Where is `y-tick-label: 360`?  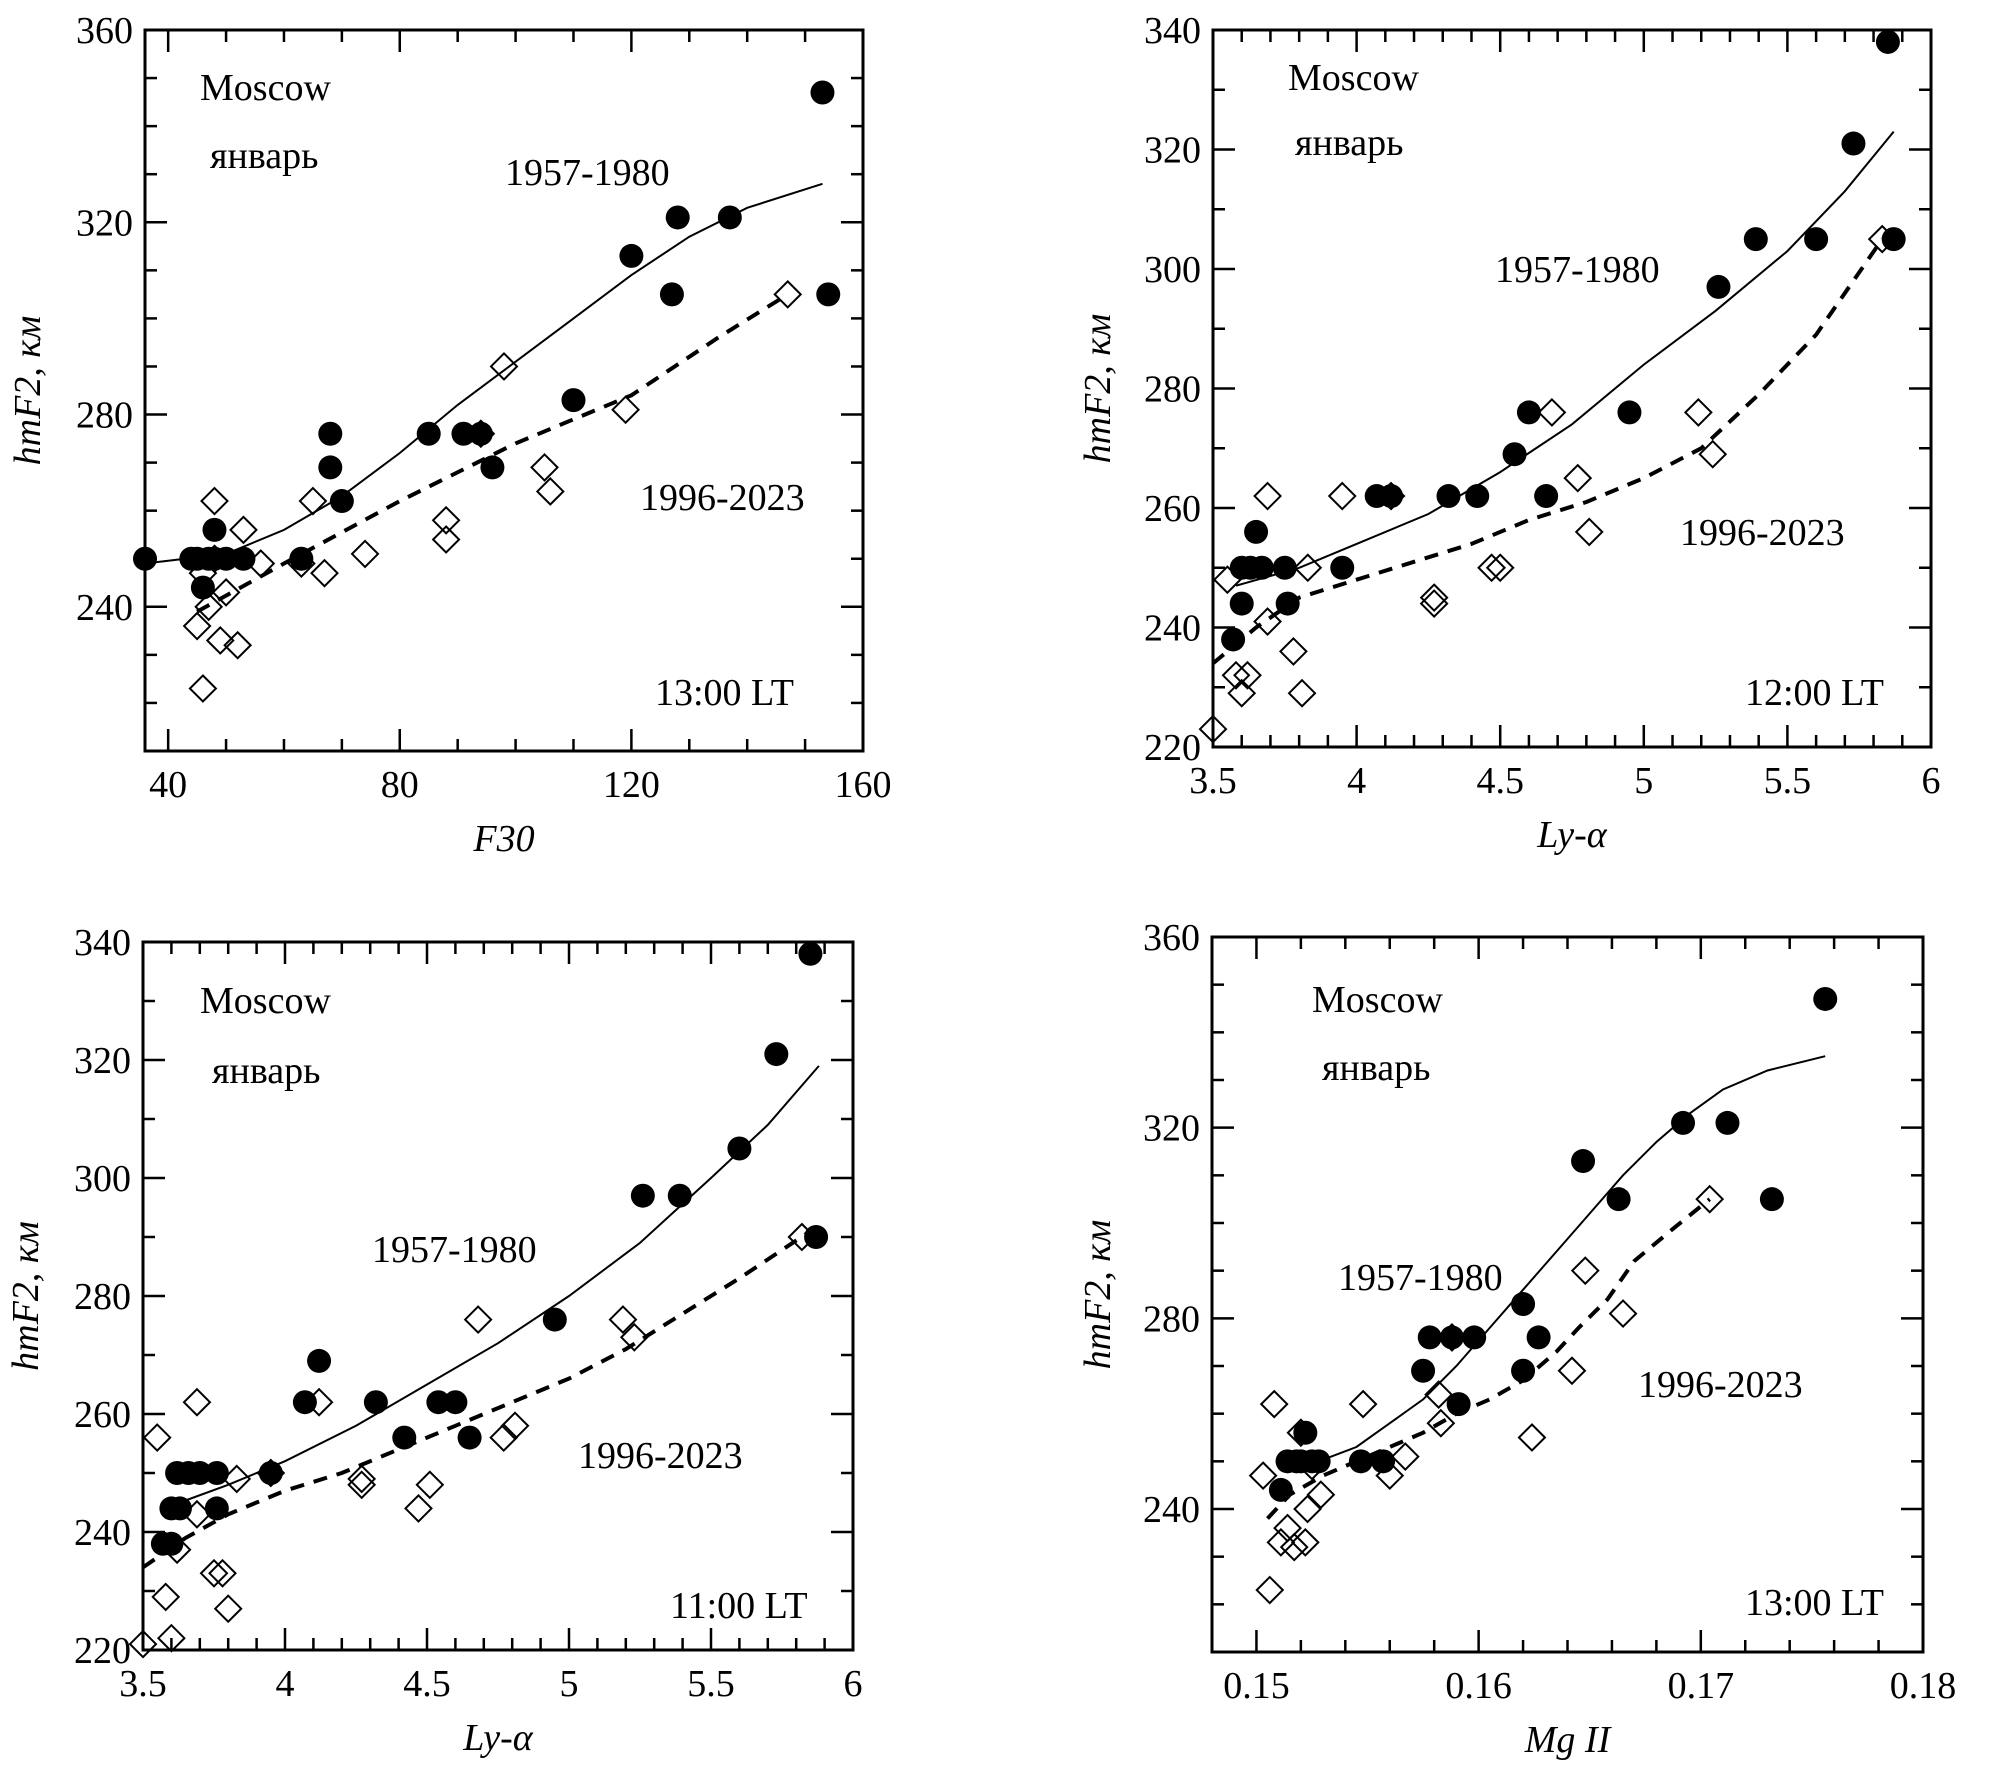
y-tick-label: 360 is located at coordinates (1171, 938).